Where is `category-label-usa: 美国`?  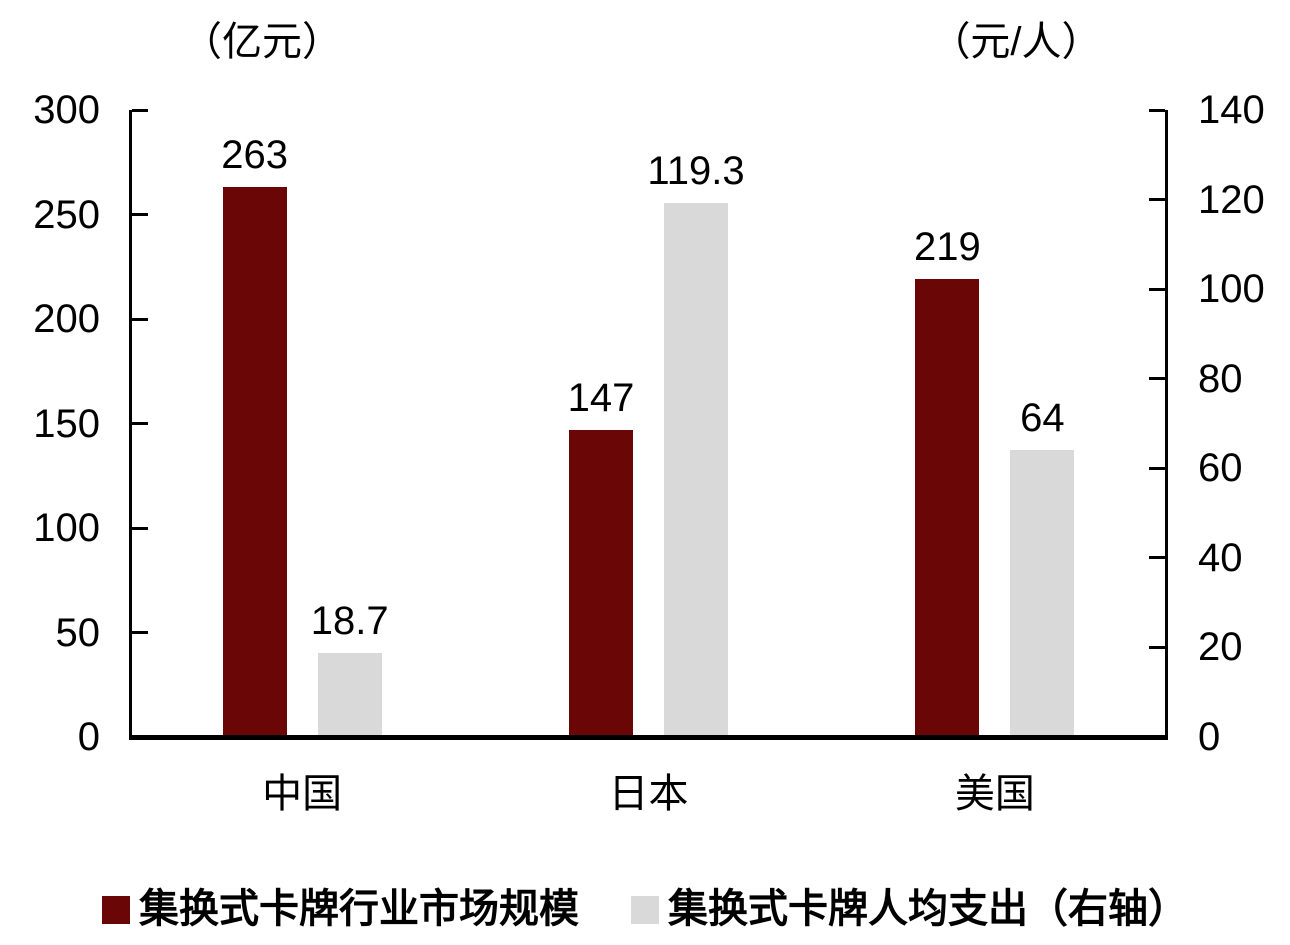 category-label-usa: 美国 is located at coordinates (994, 794).